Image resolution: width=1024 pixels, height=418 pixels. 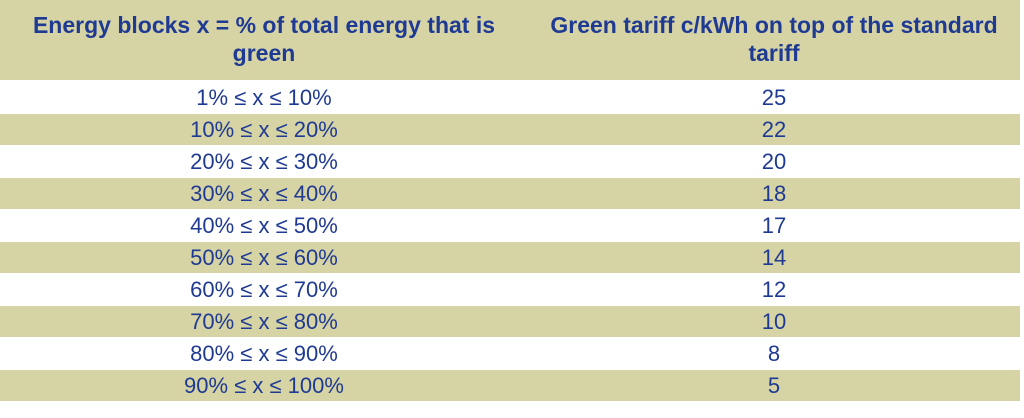 I want to click on table-row: 70% ≤ x ≤ 80% 10, so click(x=510, y=321).